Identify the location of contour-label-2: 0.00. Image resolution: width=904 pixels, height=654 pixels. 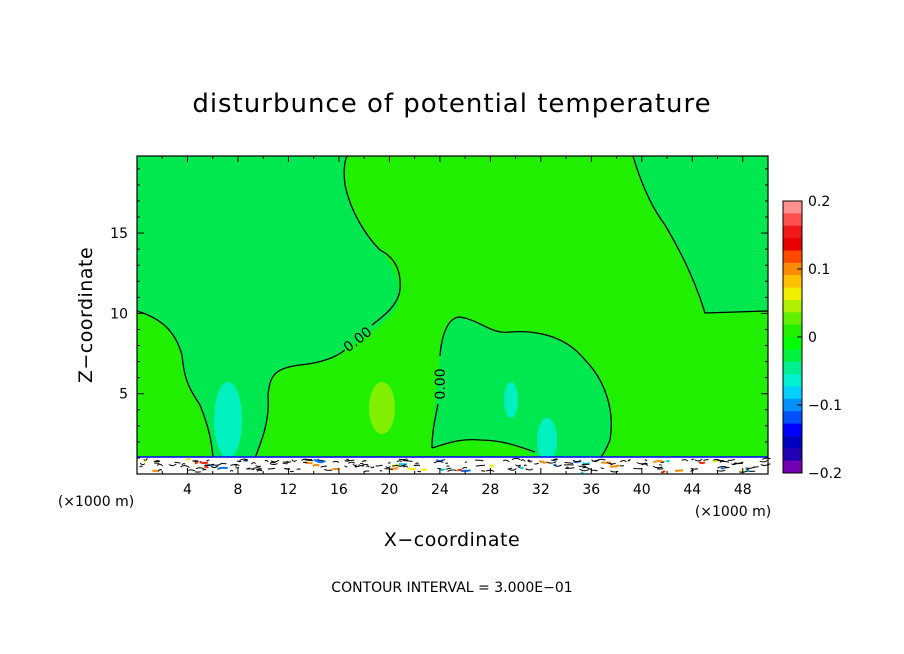
(441, 383).